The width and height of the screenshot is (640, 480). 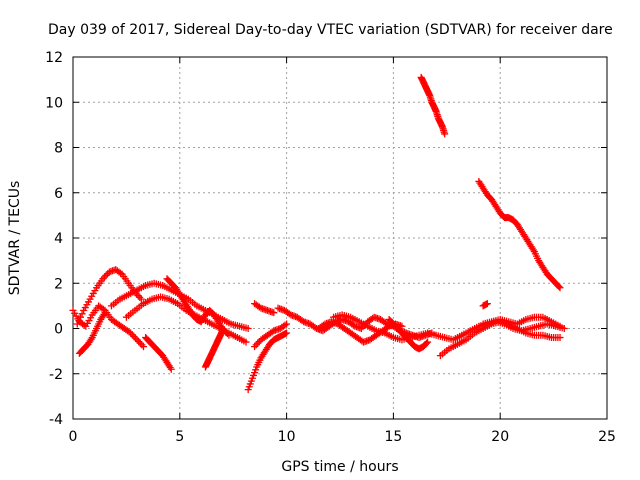 I want to click on y-tick-label: 6, so click(x=58, y=194).